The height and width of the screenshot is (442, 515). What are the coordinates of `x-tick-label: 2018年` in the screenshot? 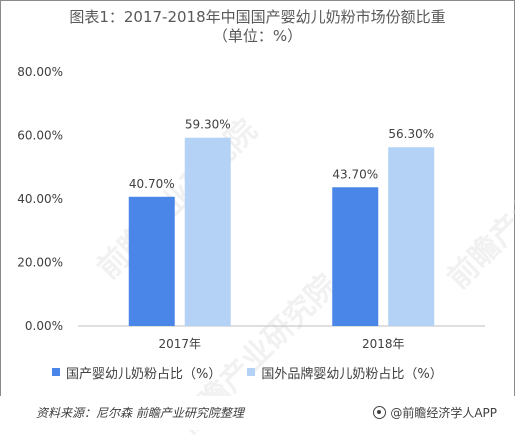 It's located at (383, 344).